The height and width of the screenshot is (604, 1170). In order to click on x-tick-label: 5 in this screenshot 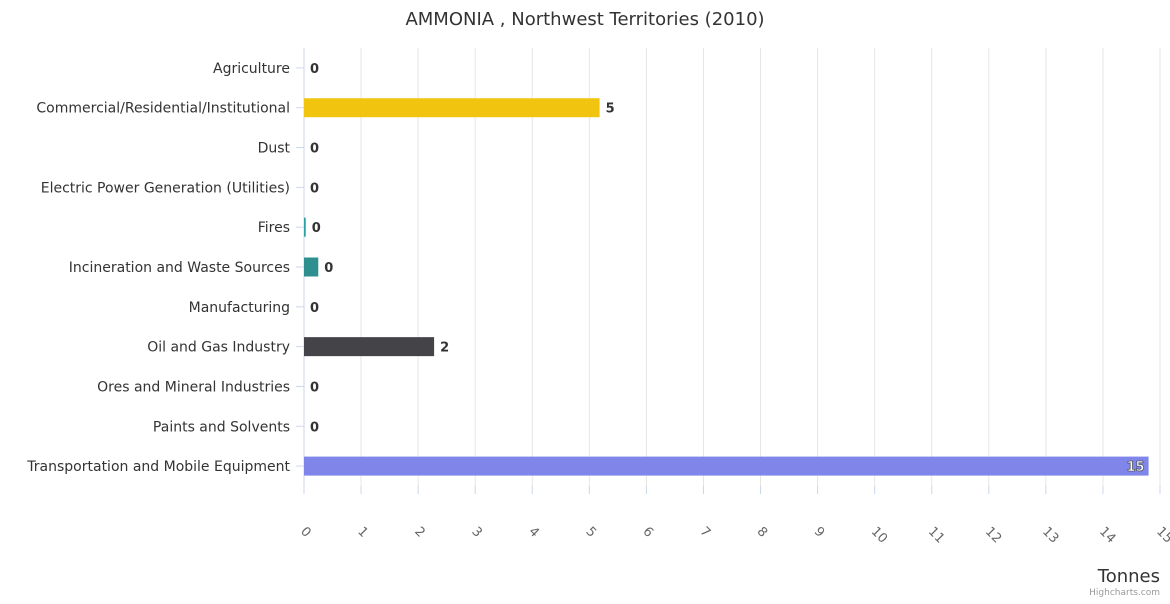, I will do `click(591, 532)`.